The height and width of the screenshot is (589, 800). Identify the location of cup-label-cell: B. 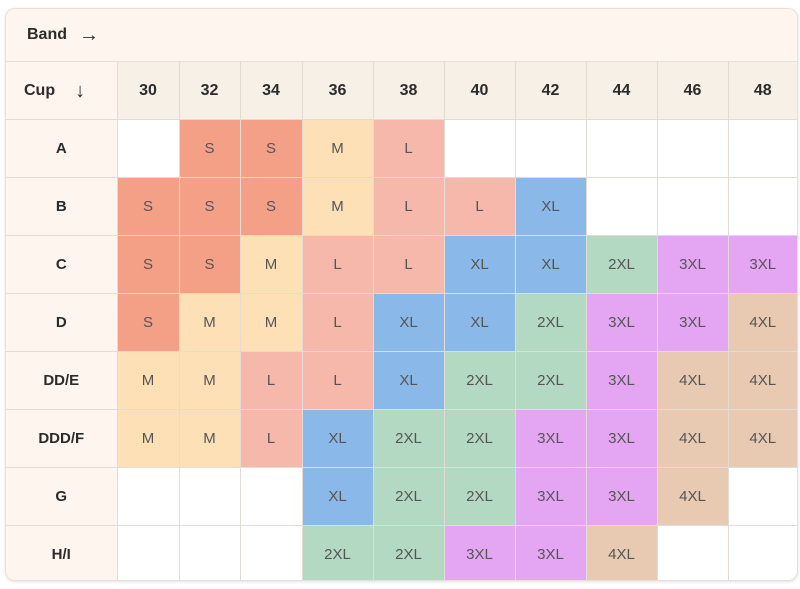
(62, 206).